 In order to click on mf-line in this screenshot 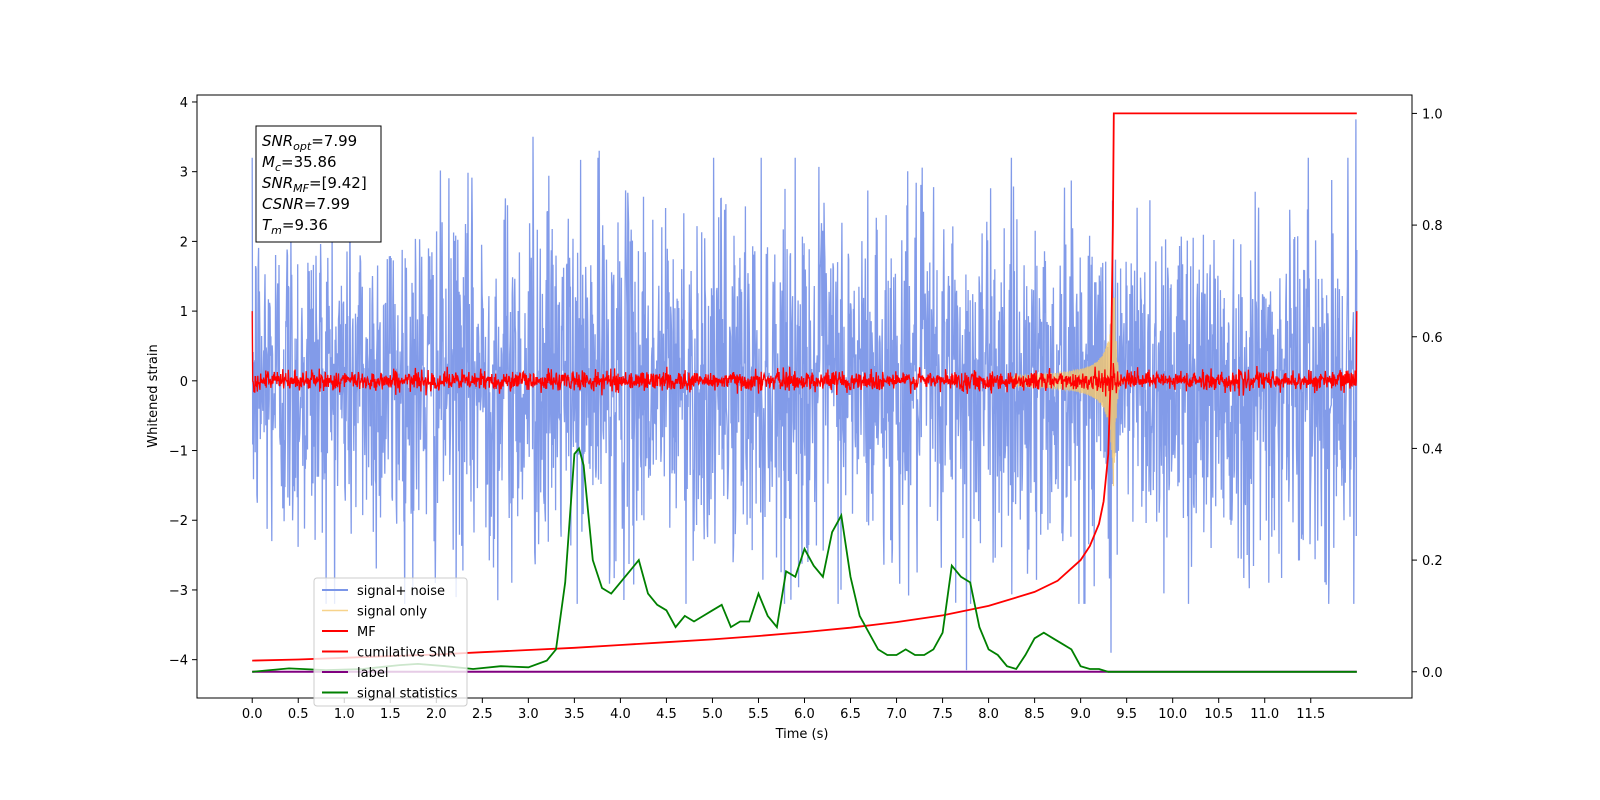, I will do `click(804, 354)`.